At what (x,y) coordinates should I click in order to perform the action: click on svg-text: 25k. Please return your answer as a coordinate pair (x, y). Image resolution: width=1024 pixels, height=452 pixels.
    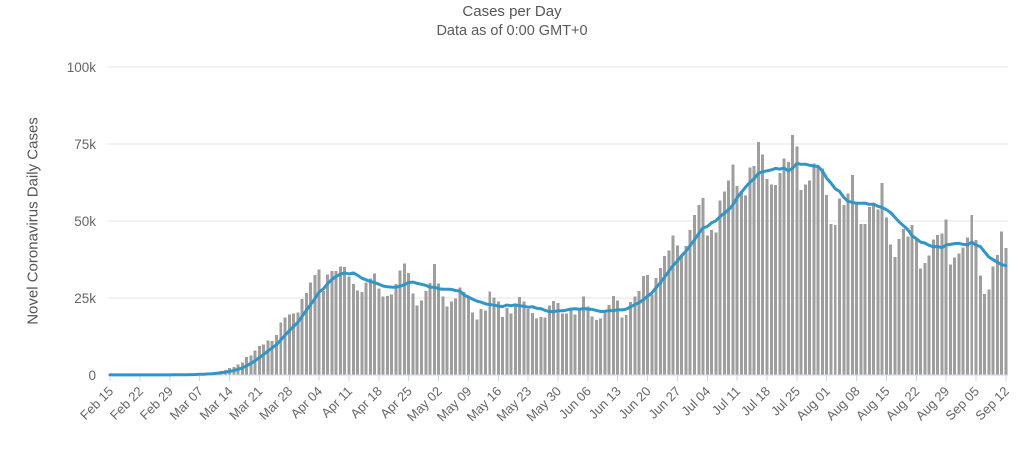
    Looking at the image, I should click on (85, 298).